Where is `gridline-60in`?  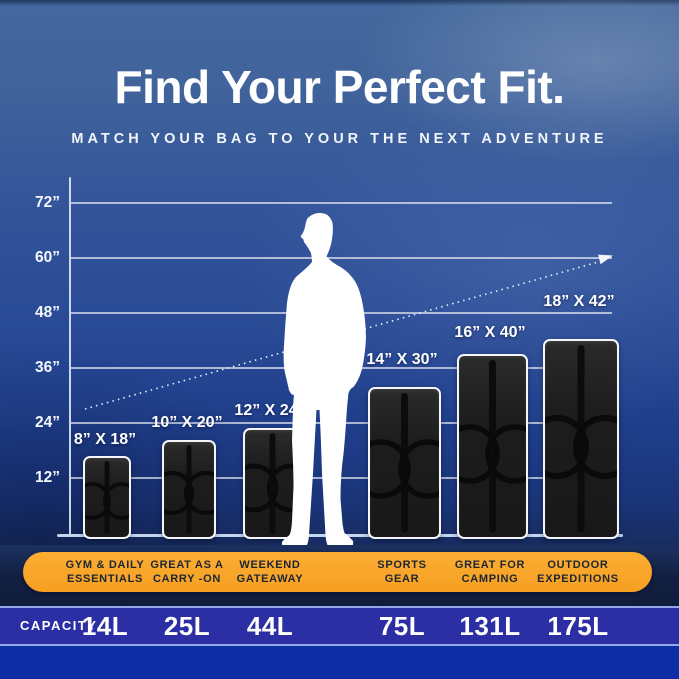 gridline-60in is located at coordinates (341, 258).